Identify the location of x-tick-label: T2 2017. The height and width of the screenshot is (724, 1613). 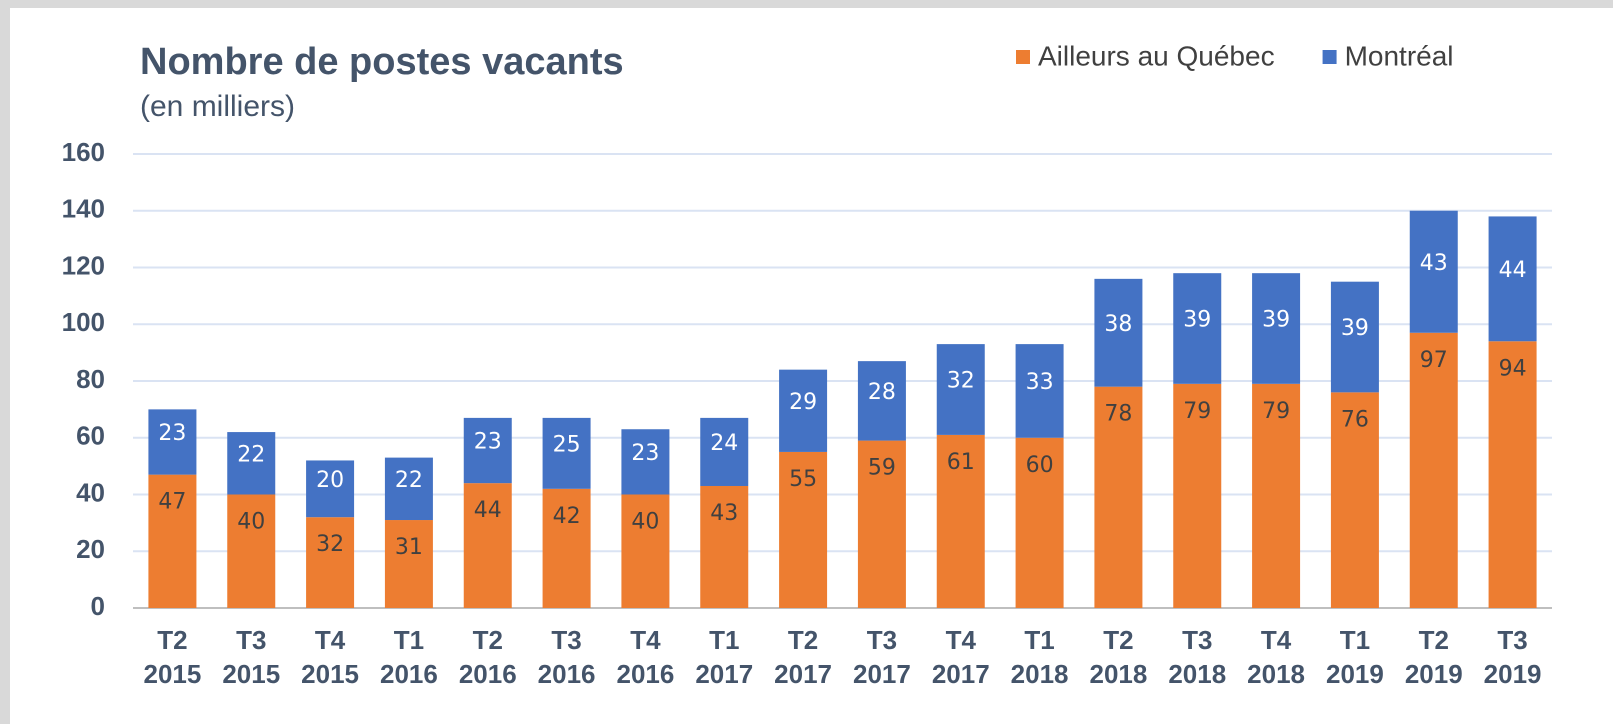
(803, 657).